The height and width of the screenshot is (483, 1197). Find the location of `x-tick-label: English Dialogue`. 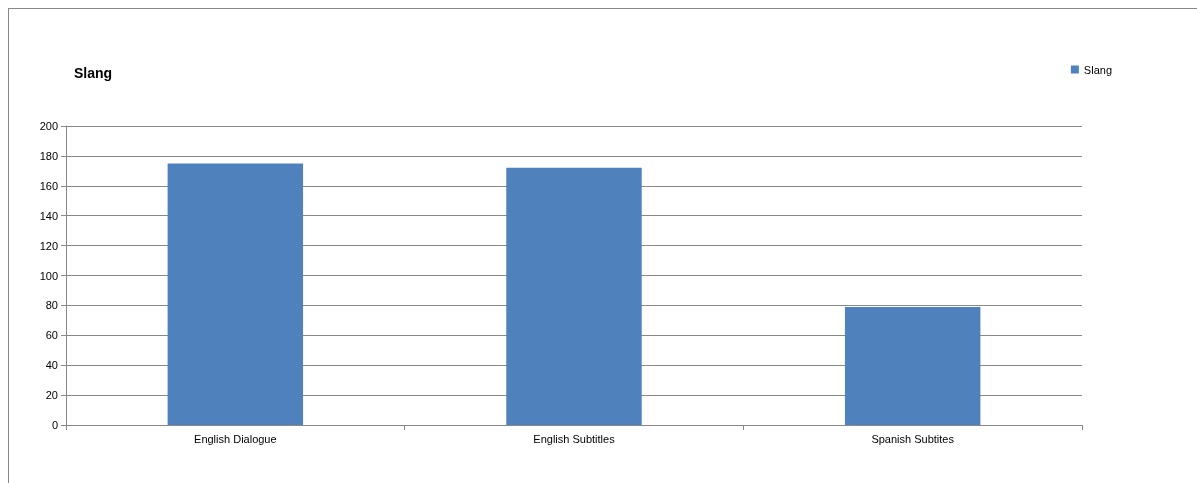

x-tick-label: English Dialogue is located at coordinates (235, 438).